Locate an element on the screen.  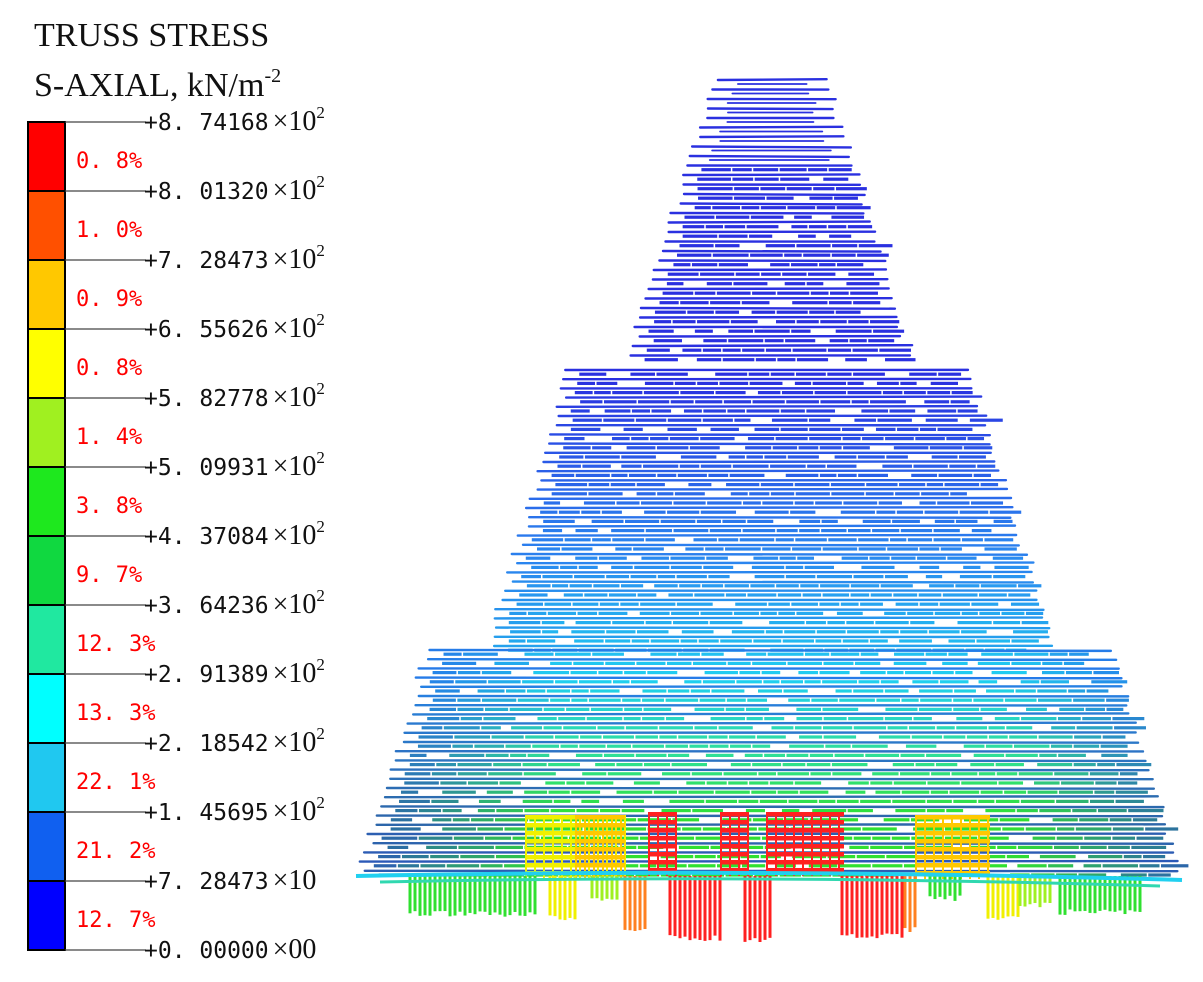
legend-value-exponent: 2 is located at coordinates (320, 319).